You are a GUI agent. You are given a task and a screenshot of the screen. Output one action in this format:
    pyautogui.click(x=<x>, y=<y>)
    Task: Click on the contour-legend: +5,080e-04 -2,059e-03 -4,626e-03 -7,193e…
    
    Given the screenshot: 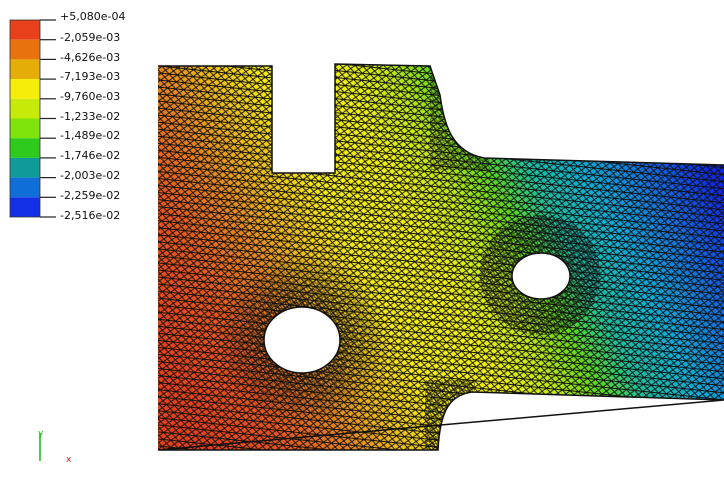 What is the action you would take?
    pyautogui.click(x=75, y=117)
    